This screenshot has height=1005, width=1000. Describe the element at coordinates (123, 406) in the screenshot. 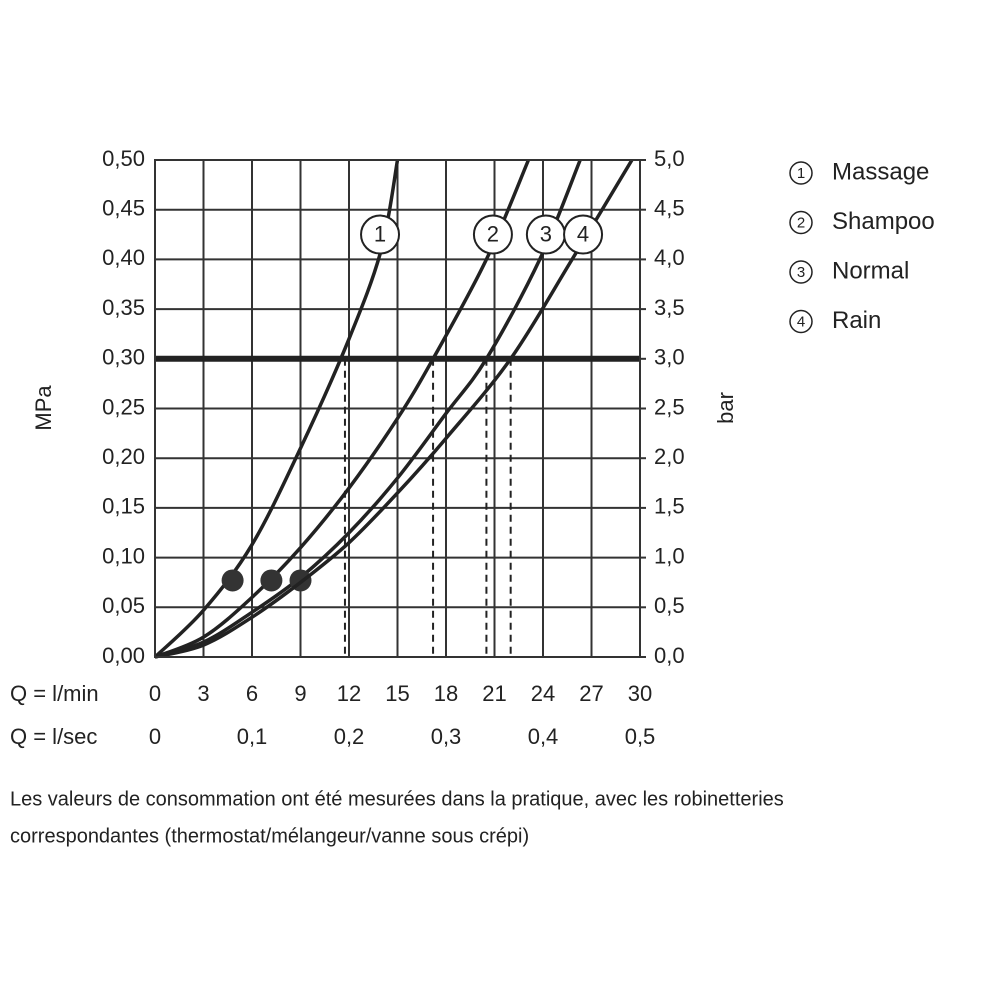

I see `y-tick-label: 0,25` at that location.